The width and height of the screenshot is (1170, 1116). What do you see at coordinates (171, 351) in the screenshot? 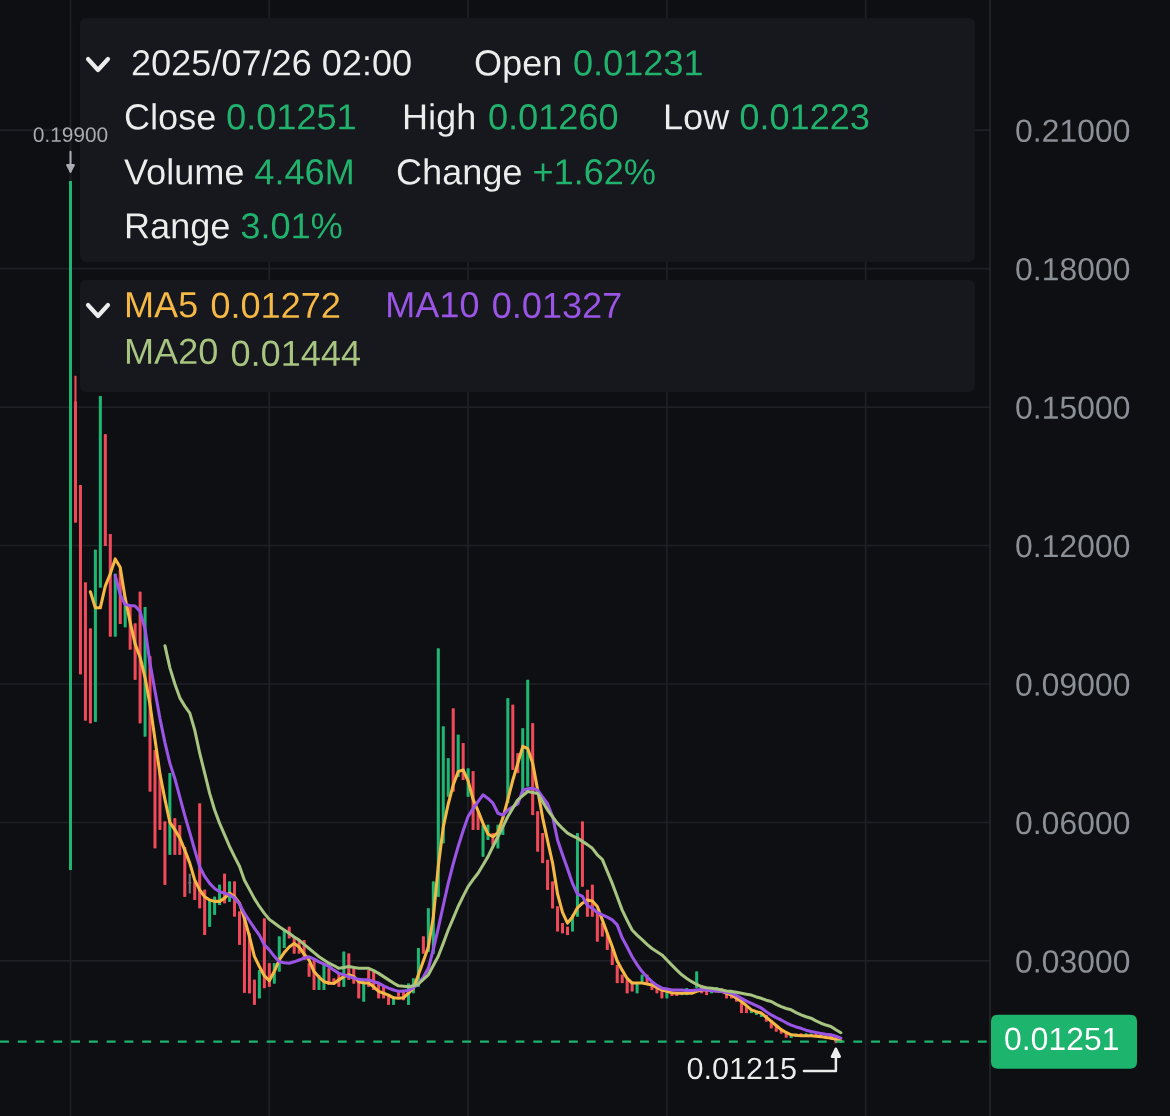
I see `text: MA20` at bounding box center [171, 351].